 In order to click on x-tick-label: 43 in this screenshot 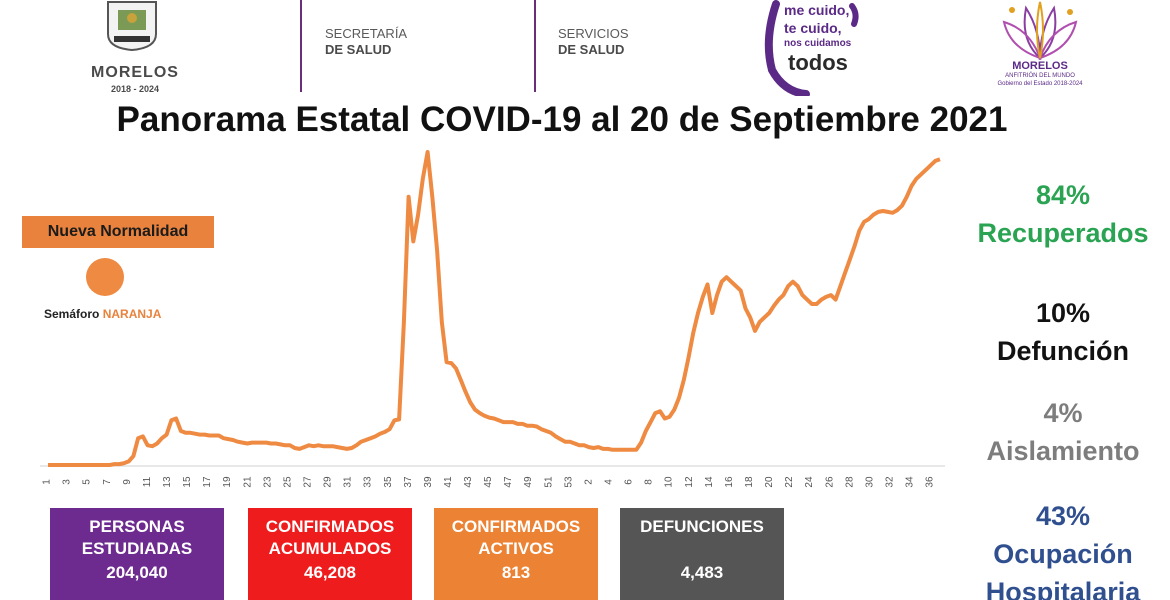, I will do `click(468, 482)`.